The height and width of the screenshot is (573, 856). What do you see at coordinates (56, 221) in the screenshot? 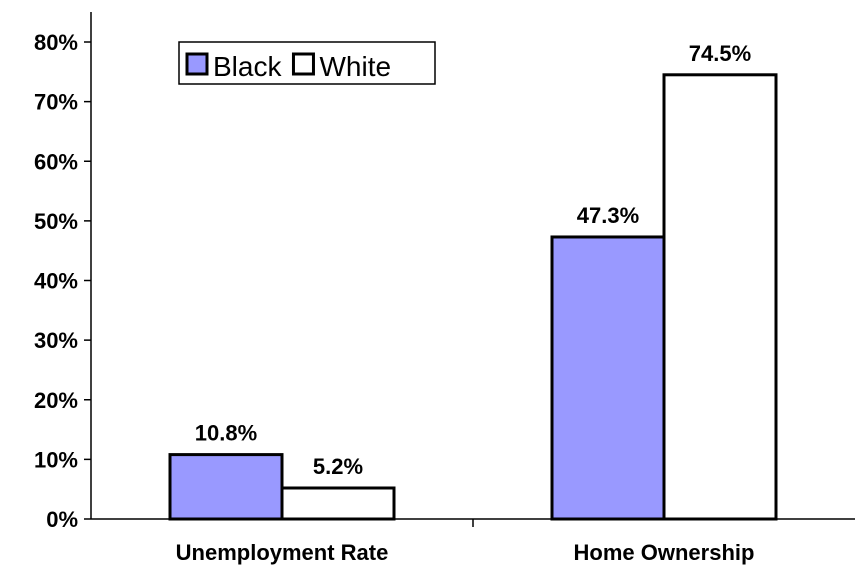
I see `y-tick-label: 50%` at bounding box center [56, 221].